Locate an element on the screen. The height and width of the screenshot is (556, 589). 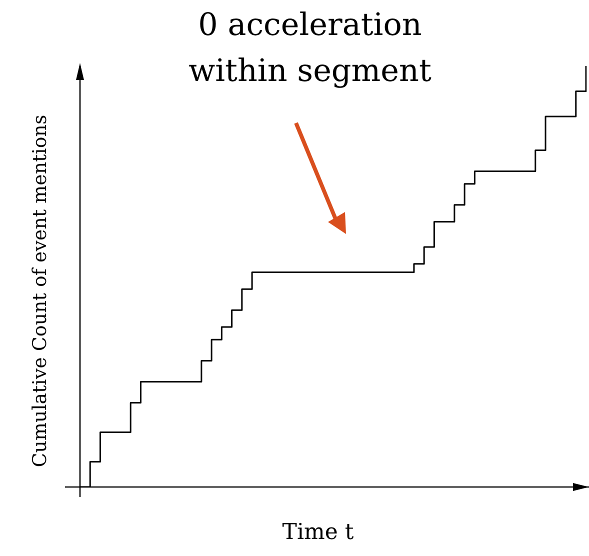
y-axis-title: Cumulative Count of event mentions is located at coordinates (40, 292).